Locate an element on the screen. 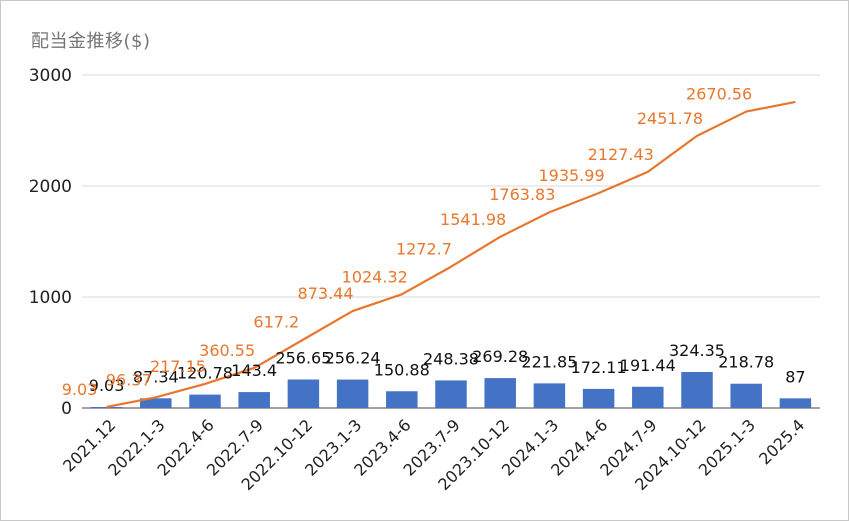 The image size is (849, 521). line-value-label: 2451.78 is located at coordinates (670, 118).